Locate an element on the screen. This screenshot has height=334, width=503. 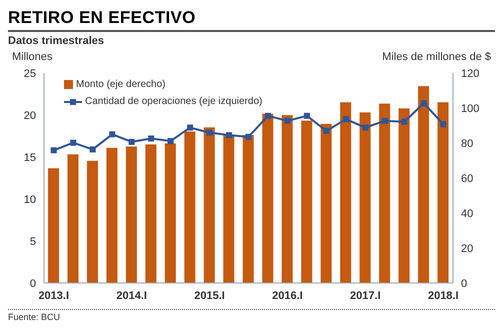
y2-tick-label: 40 is located at coordinates (467, 214).